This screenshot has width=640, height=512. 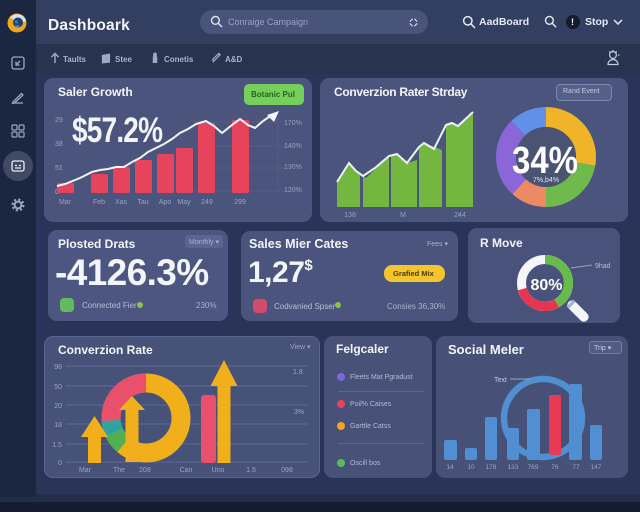 I want to click on svg-text: May, so click(x=184, y=202).